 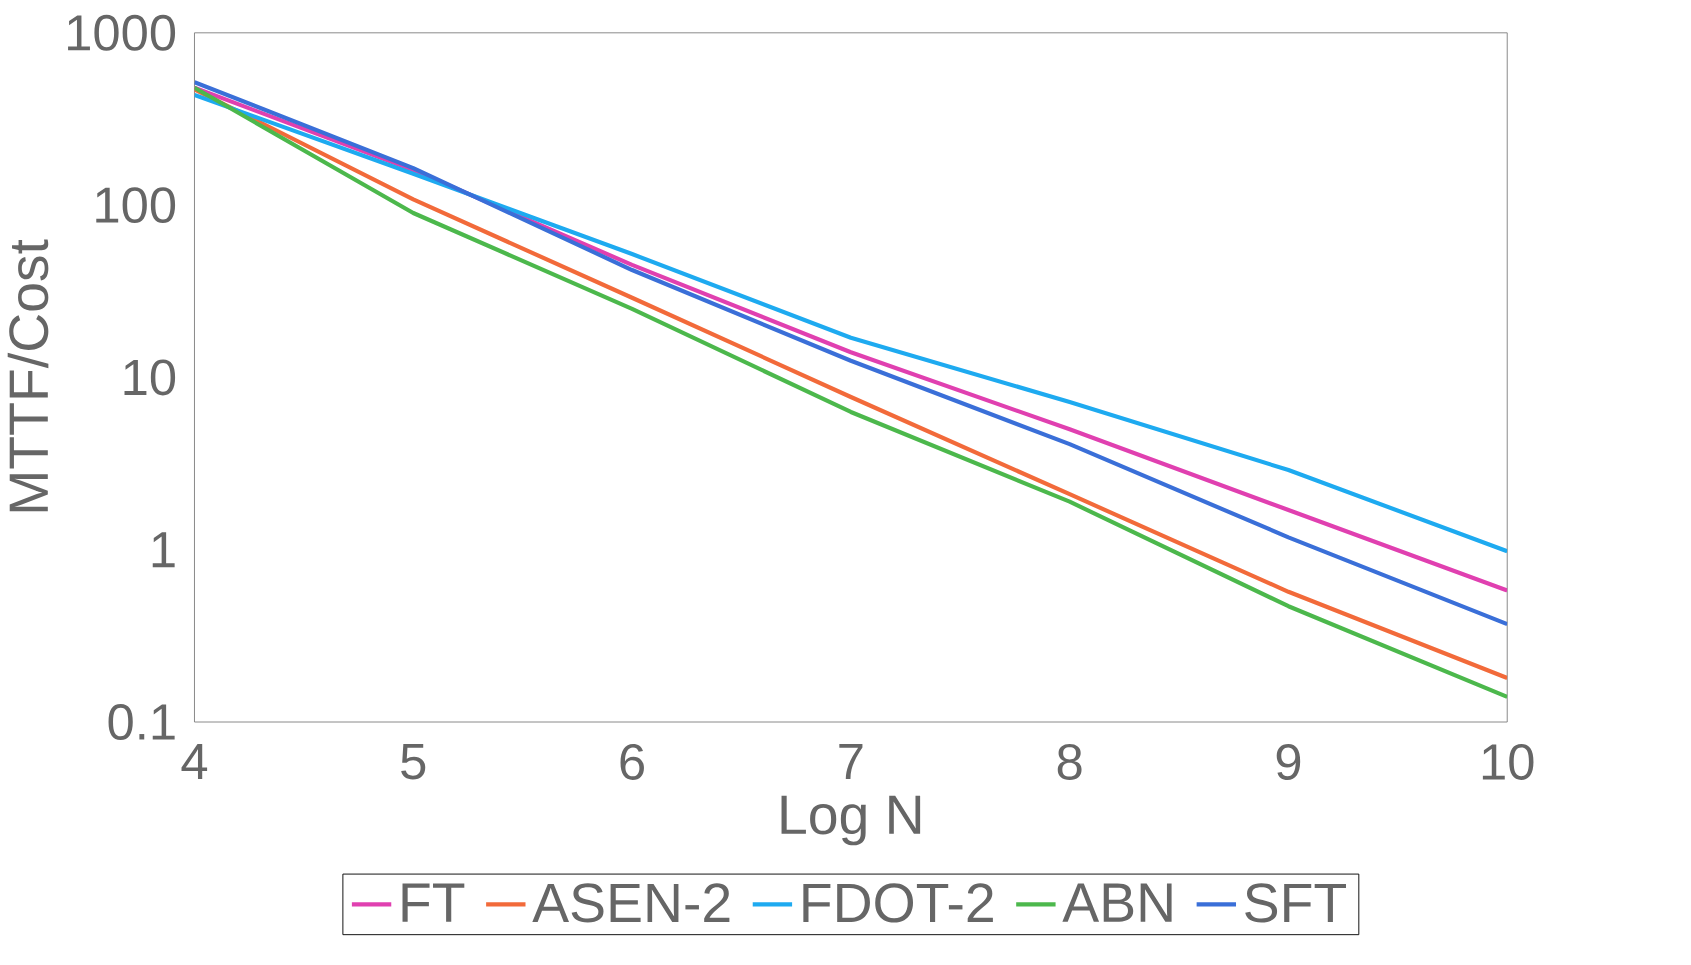 What do you see at coordinates (851, 761) in the screenshot?
I see `x-tick-label: 7` at bounding box center [851, 761].